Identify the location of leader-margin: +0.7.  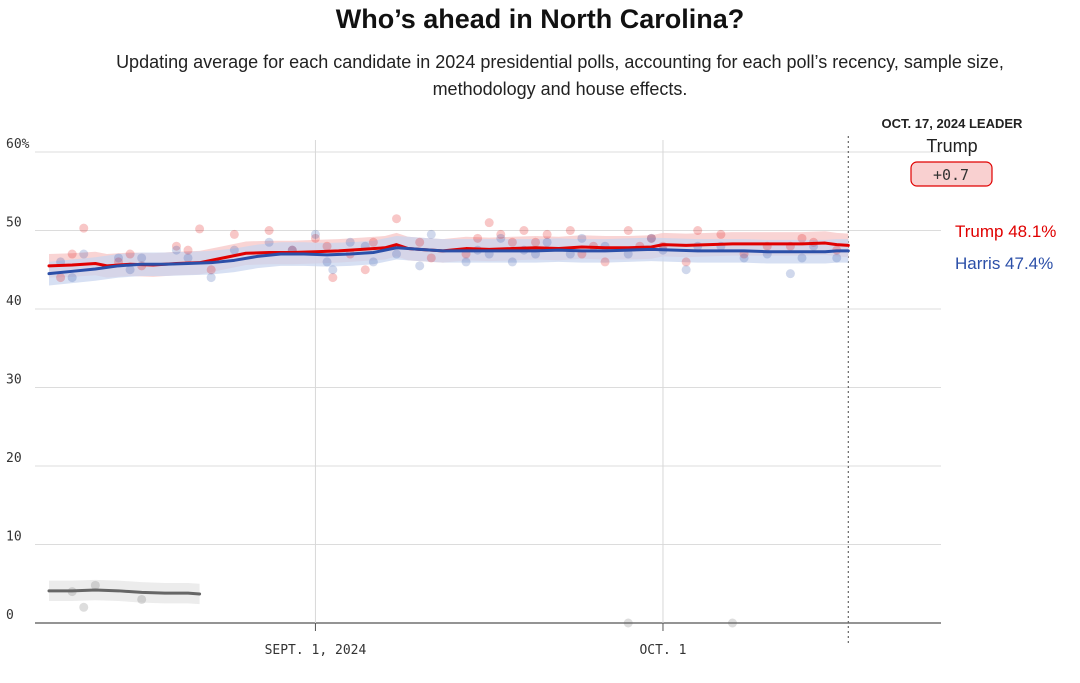
(951, 175).